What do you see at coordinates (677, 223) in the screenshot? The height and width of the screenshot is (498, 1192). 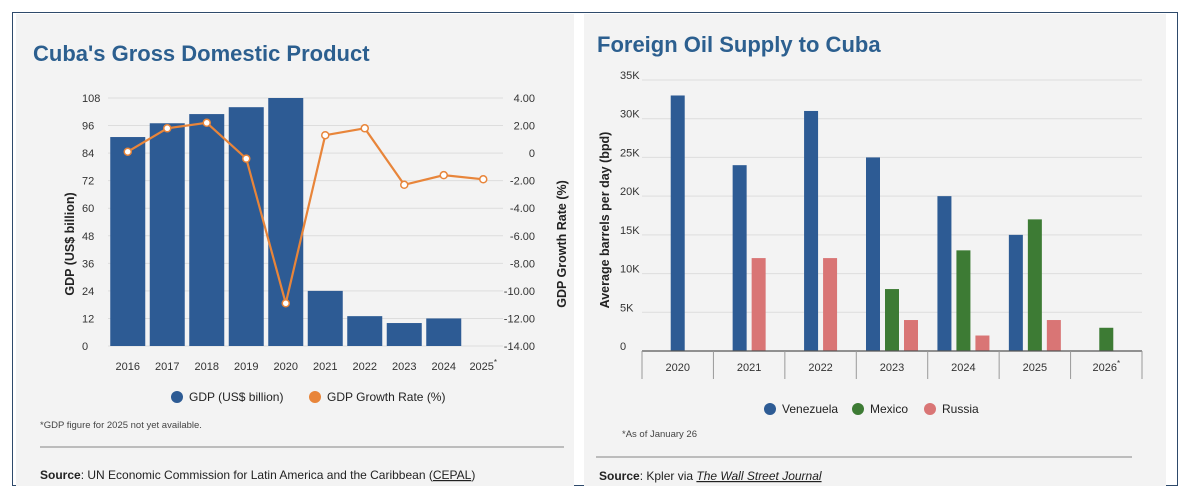 I see `oil-bar-venezuela-2020` at bounding box center [677, 223].